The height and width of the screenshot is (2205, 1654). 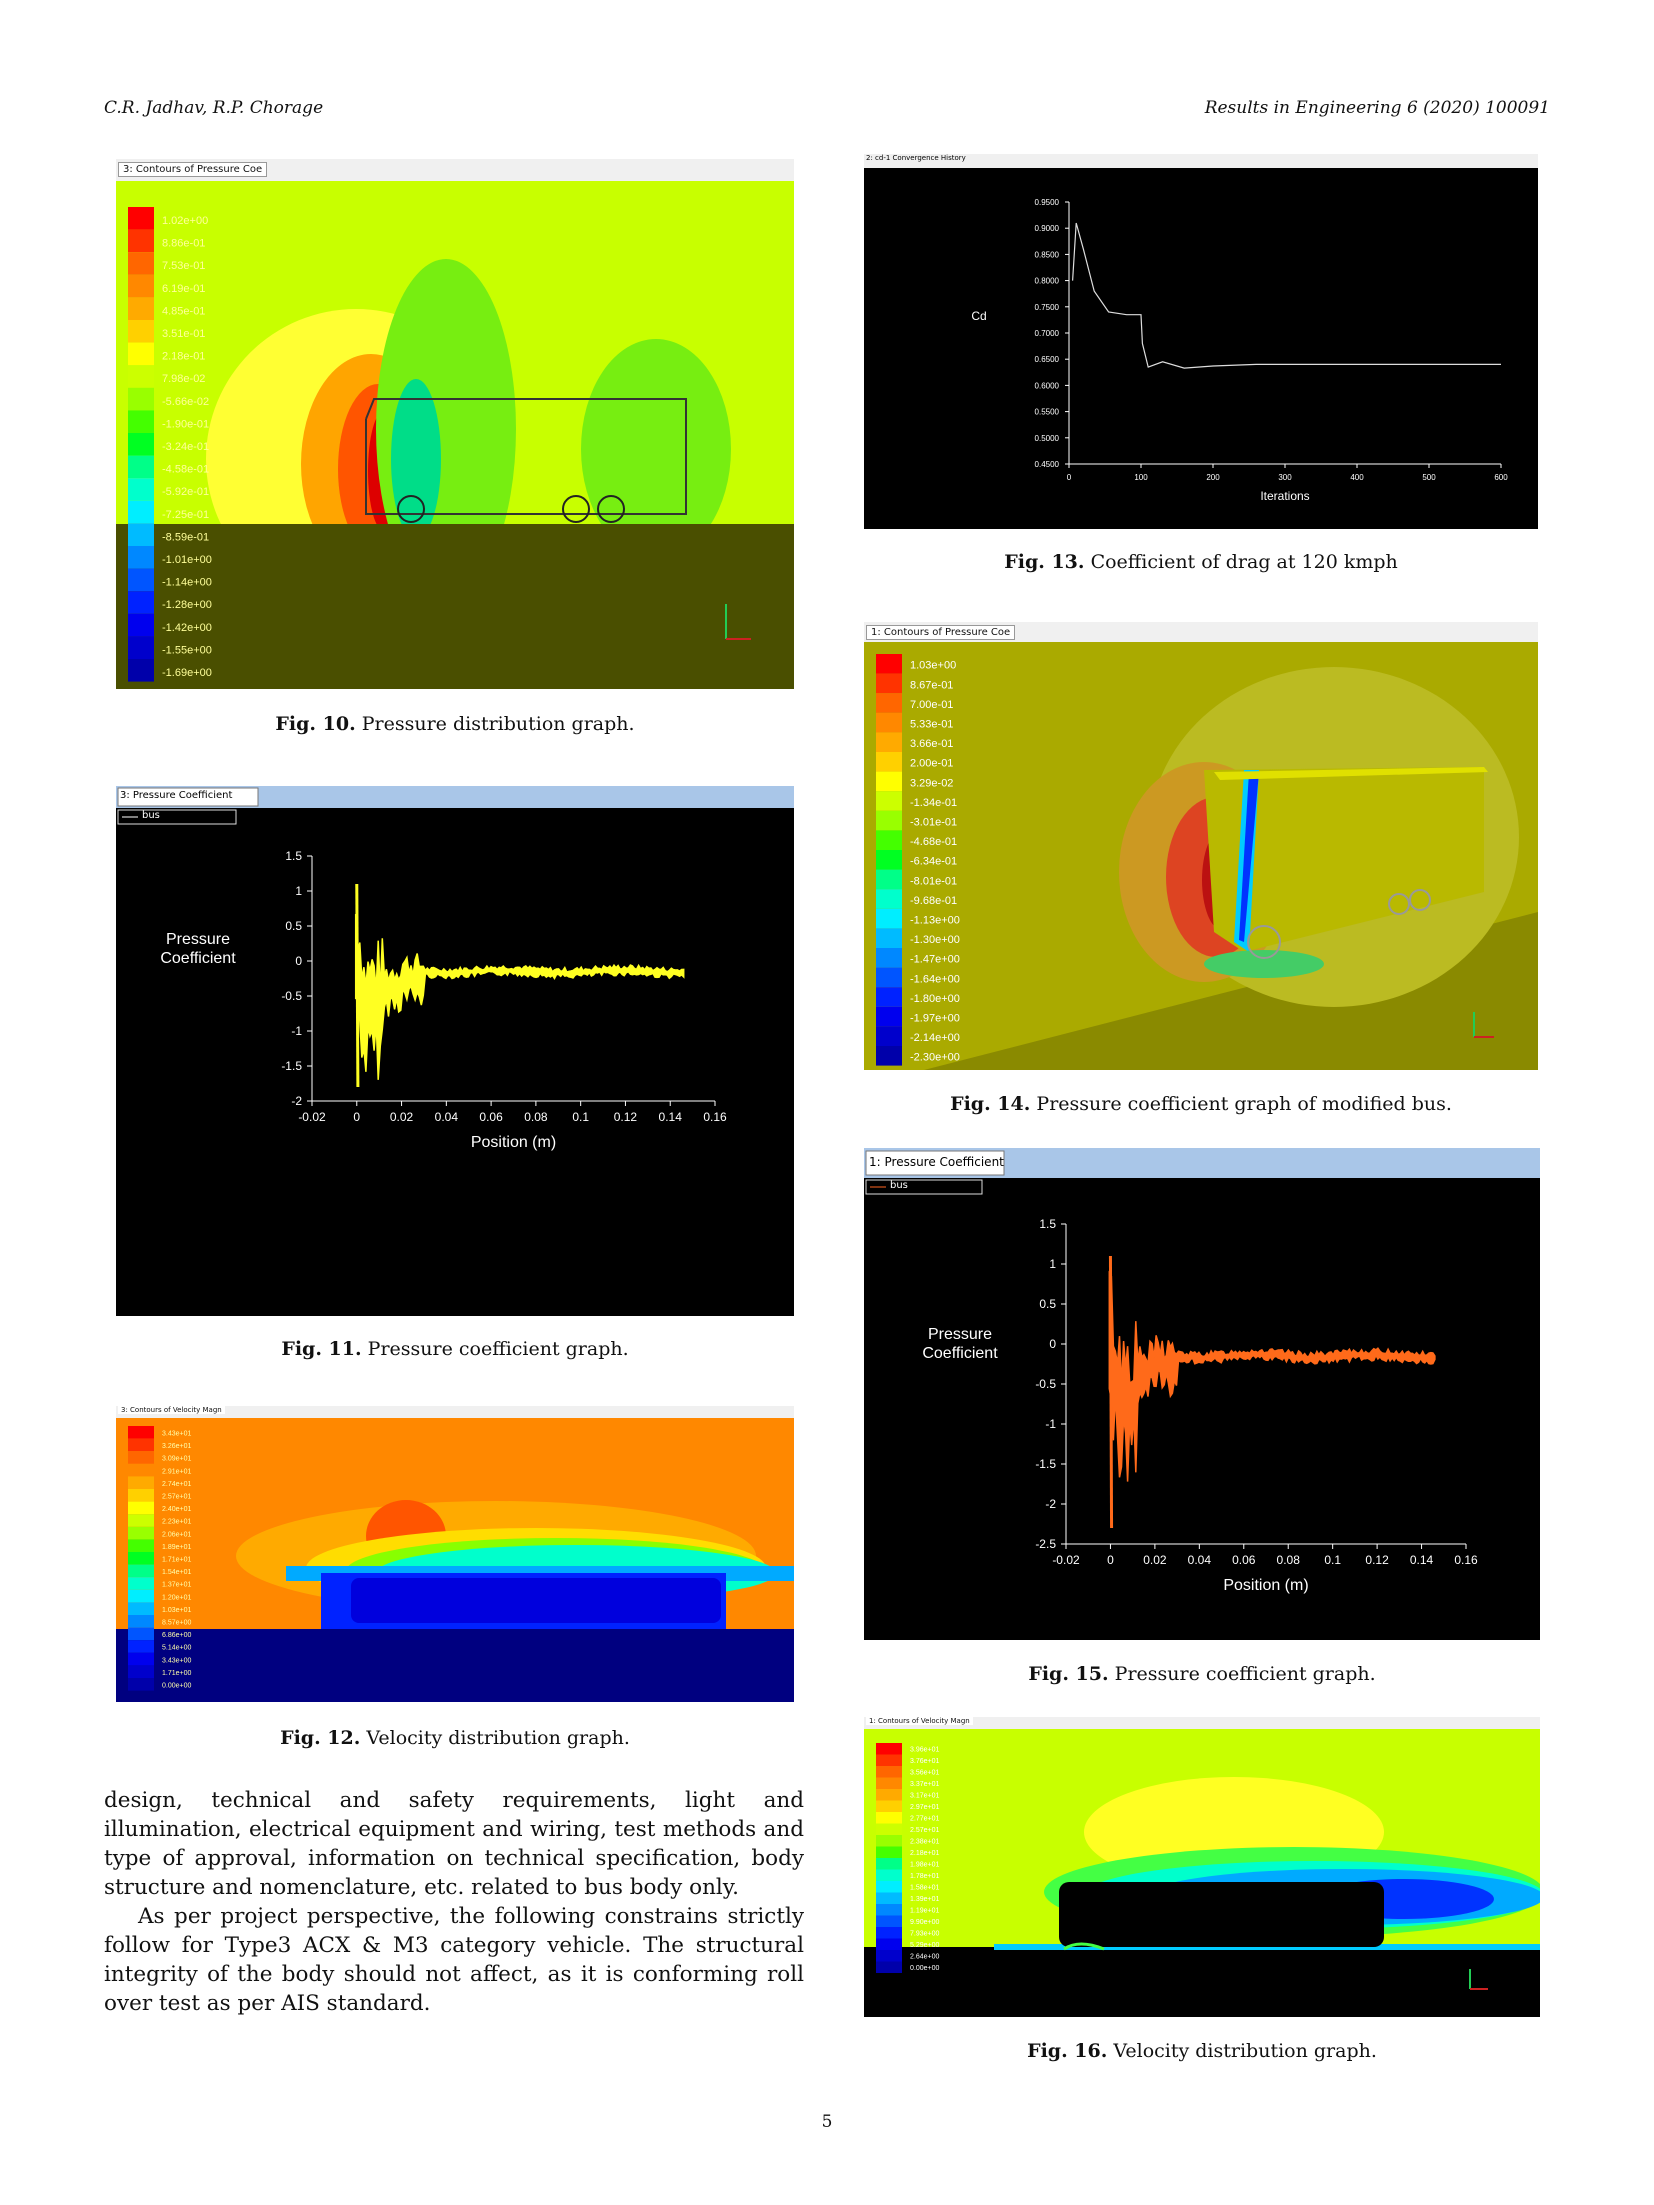 I want to click on legend-label: 2.91e+01, so click(x=176, y=1471).